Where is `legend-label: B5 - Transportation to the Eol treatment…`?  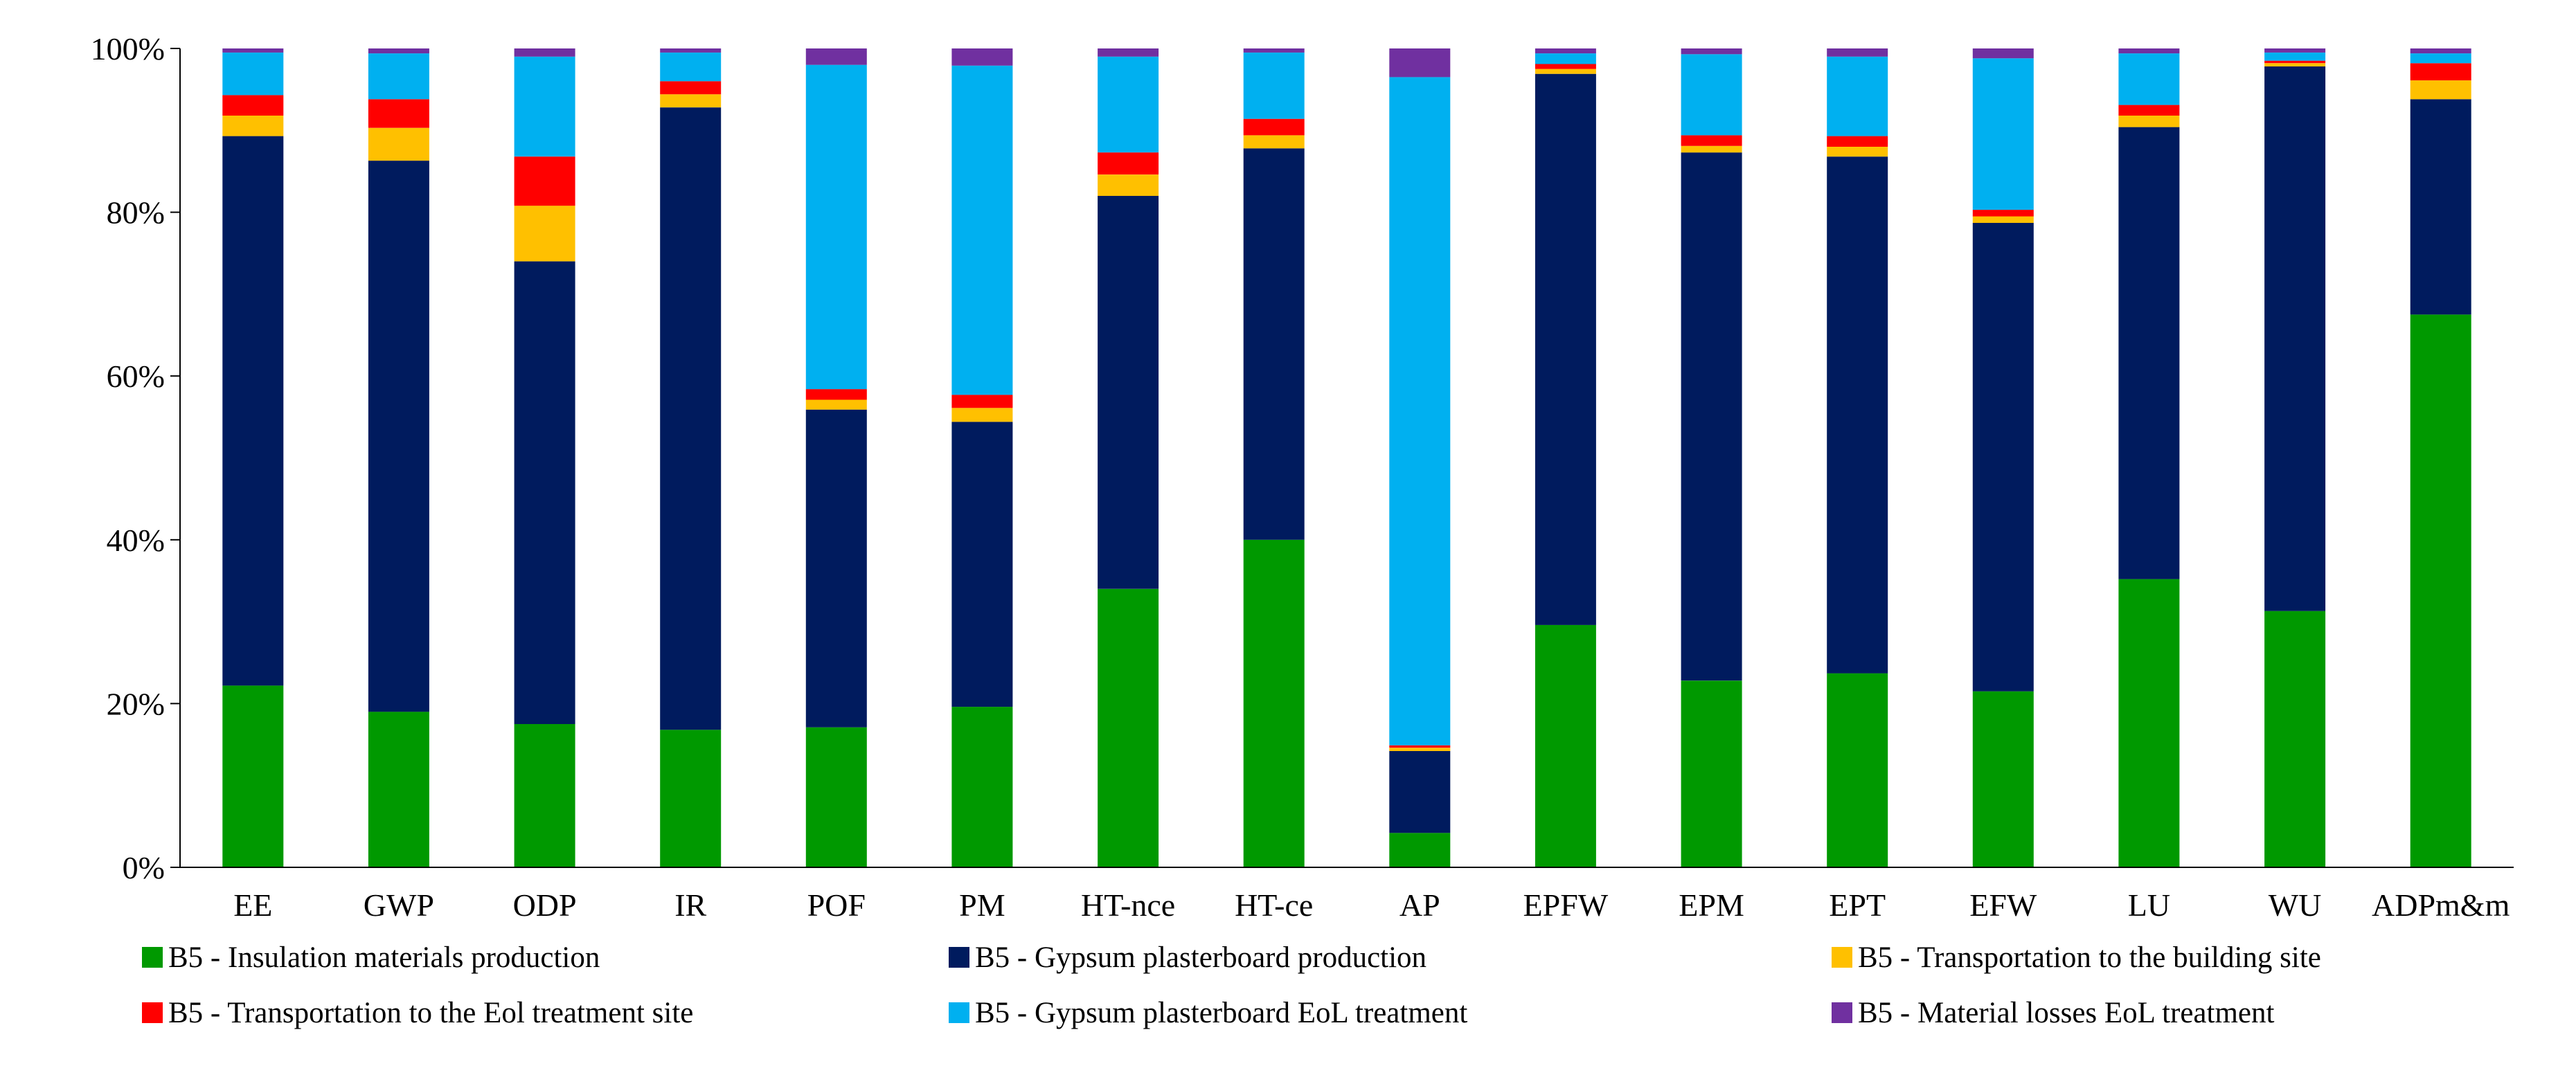
legend-label: B5 - Transportation to the Eol treatment… is located at coordinates (430, 1013).